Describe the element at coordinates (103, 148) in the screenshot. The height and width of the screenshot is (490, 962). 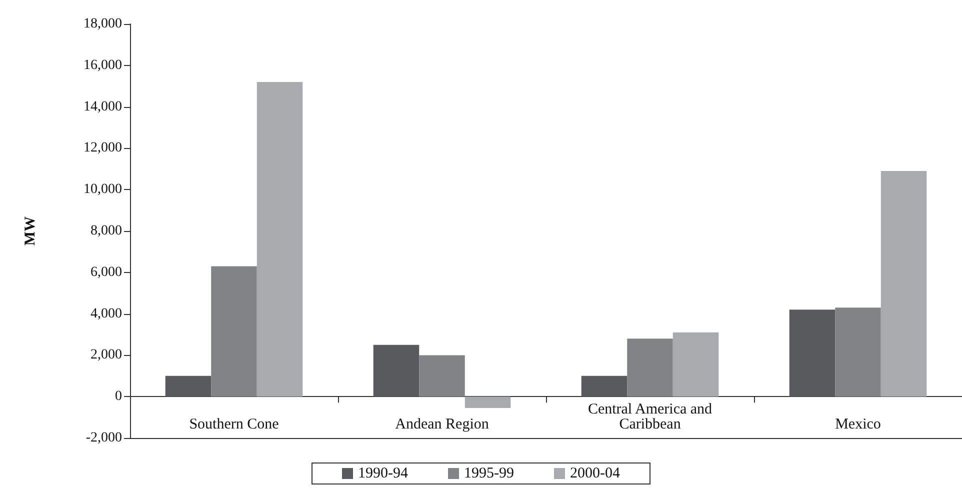
I see `y-tick-label: 12,000` at that location.